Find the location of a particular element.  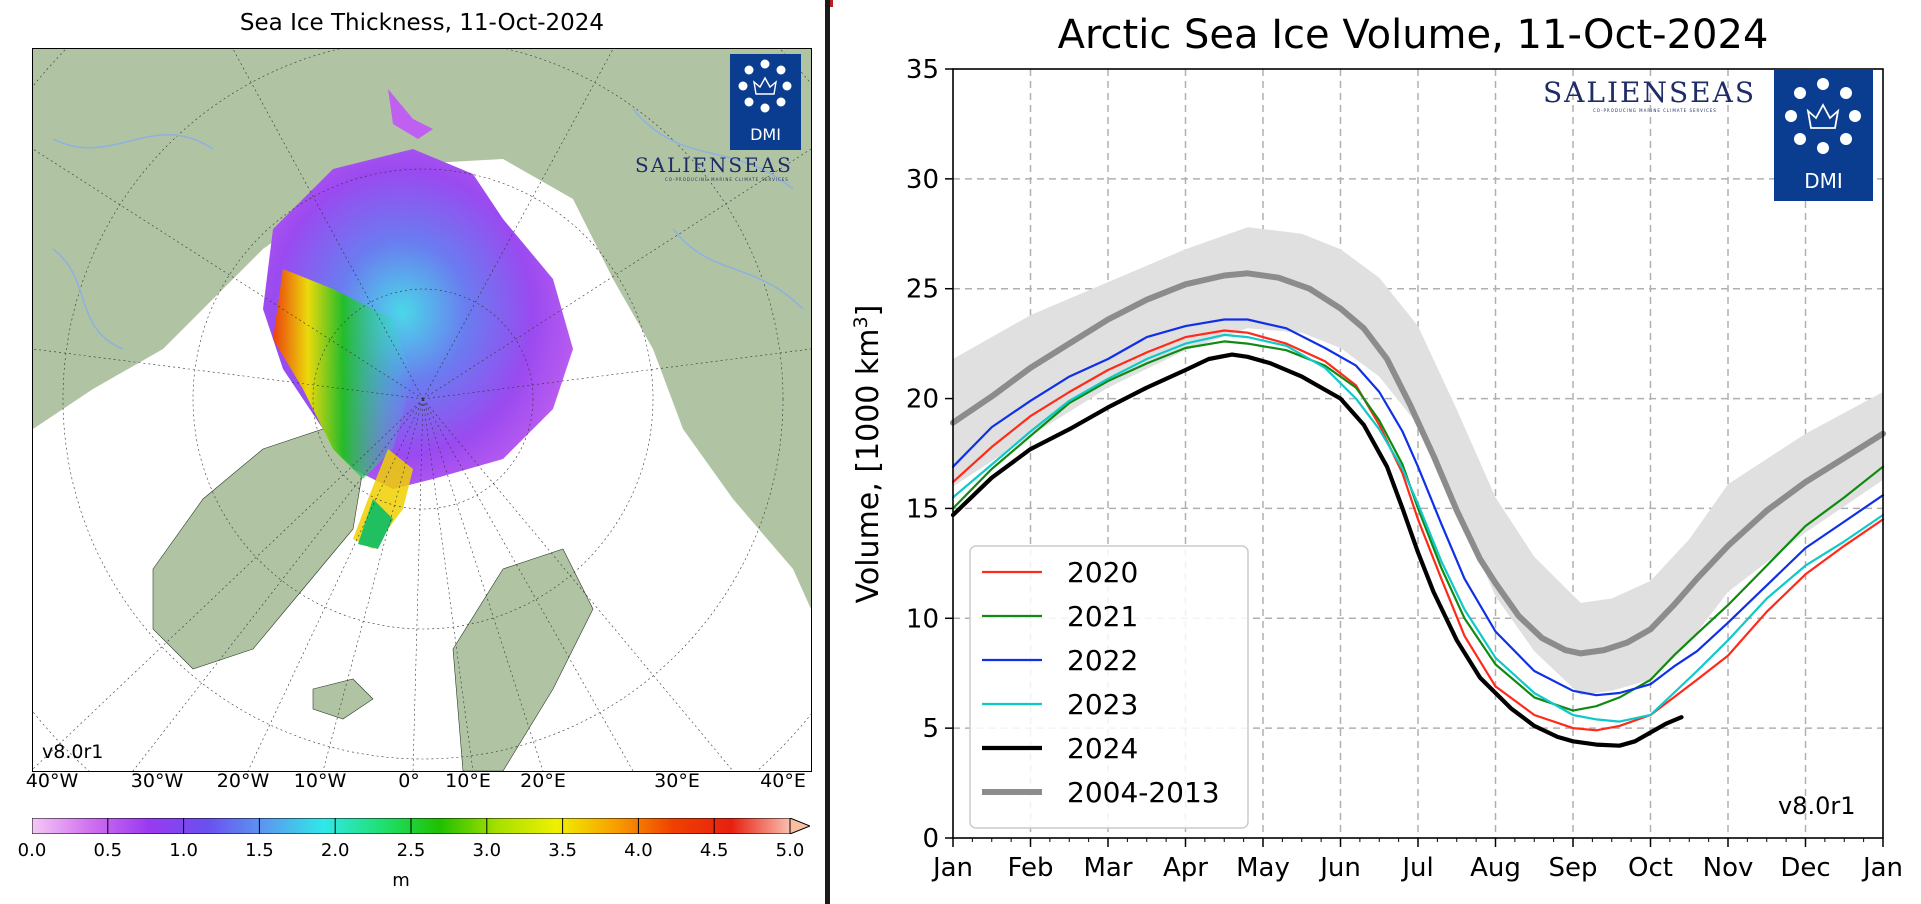

thick-ice-region is located at coordinates (343, 374).